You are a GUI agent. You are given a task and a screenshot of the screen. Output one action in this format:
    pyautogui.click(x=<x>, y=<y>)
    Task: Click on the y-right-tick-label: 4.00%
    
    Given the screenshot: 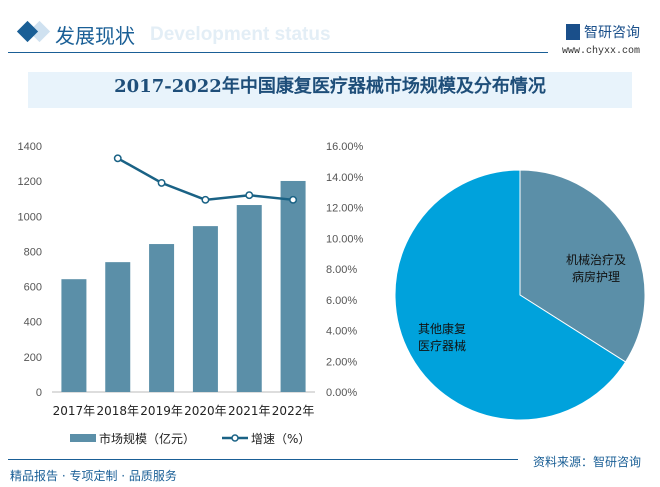 What is the action you would take?
    pyautogui.click(x=341, y=332)
    